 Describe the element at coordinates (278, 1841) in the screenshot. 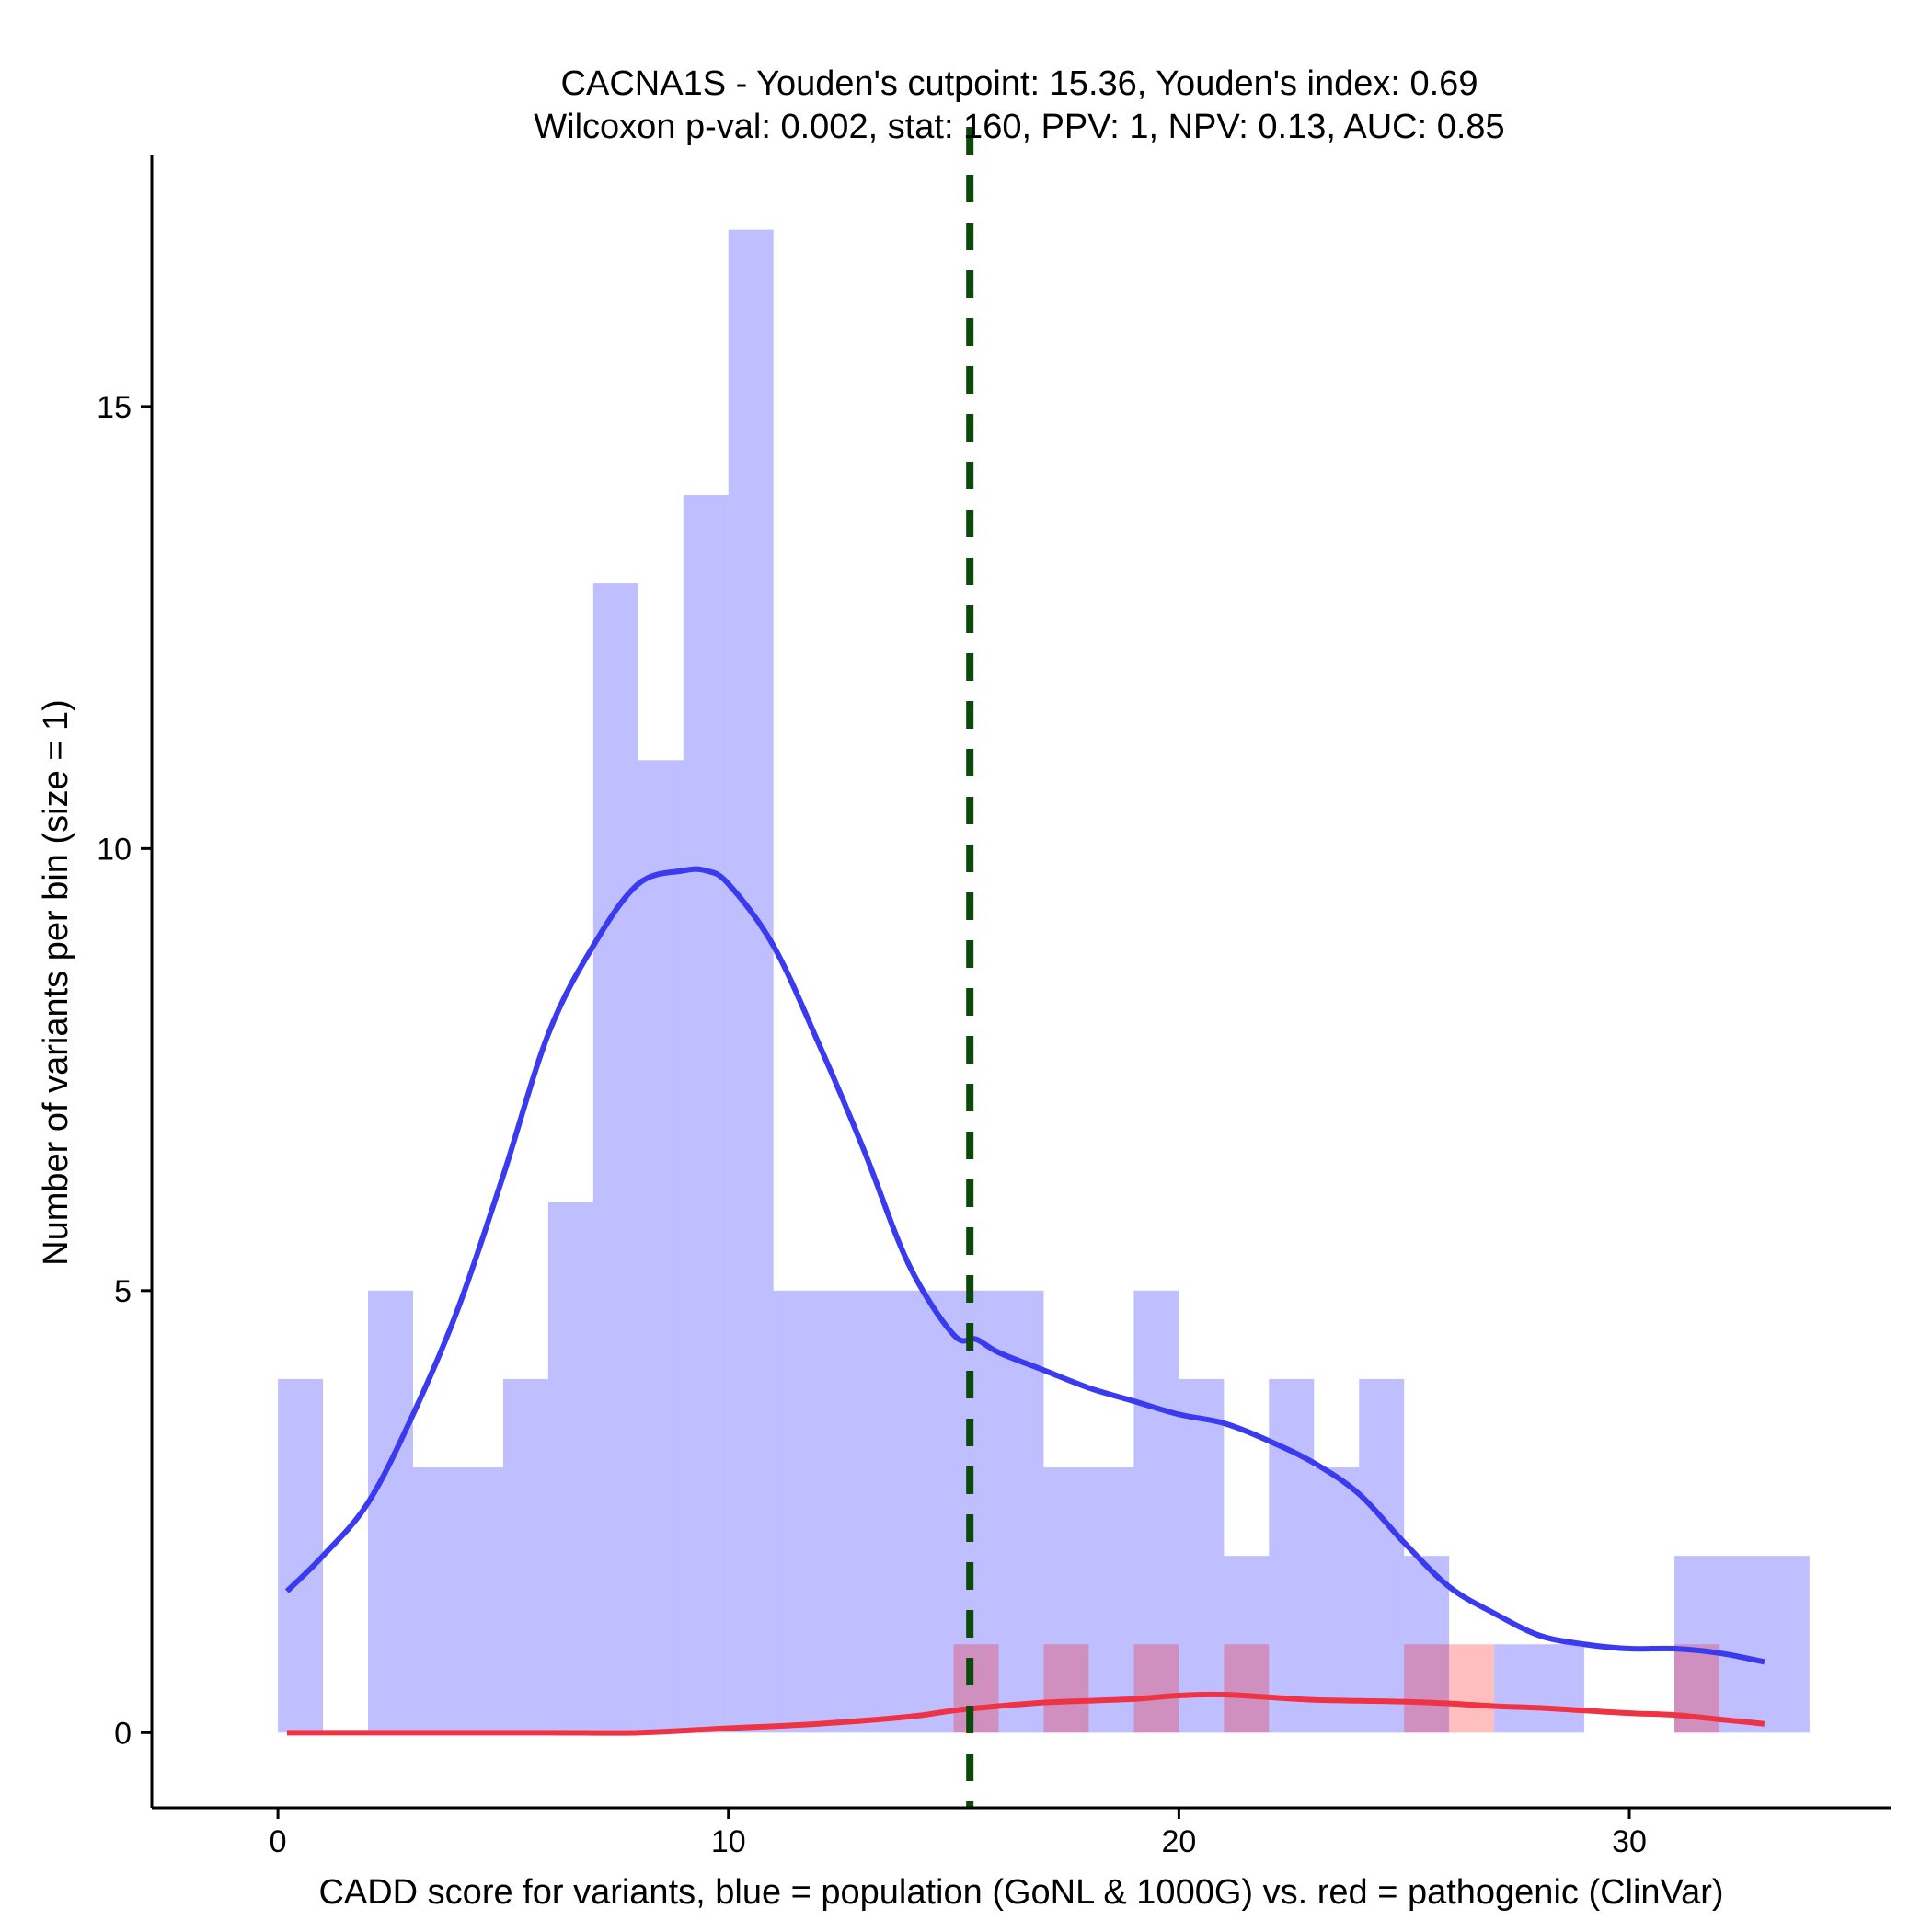

I see `x-tick-label-0: 0` at that location.